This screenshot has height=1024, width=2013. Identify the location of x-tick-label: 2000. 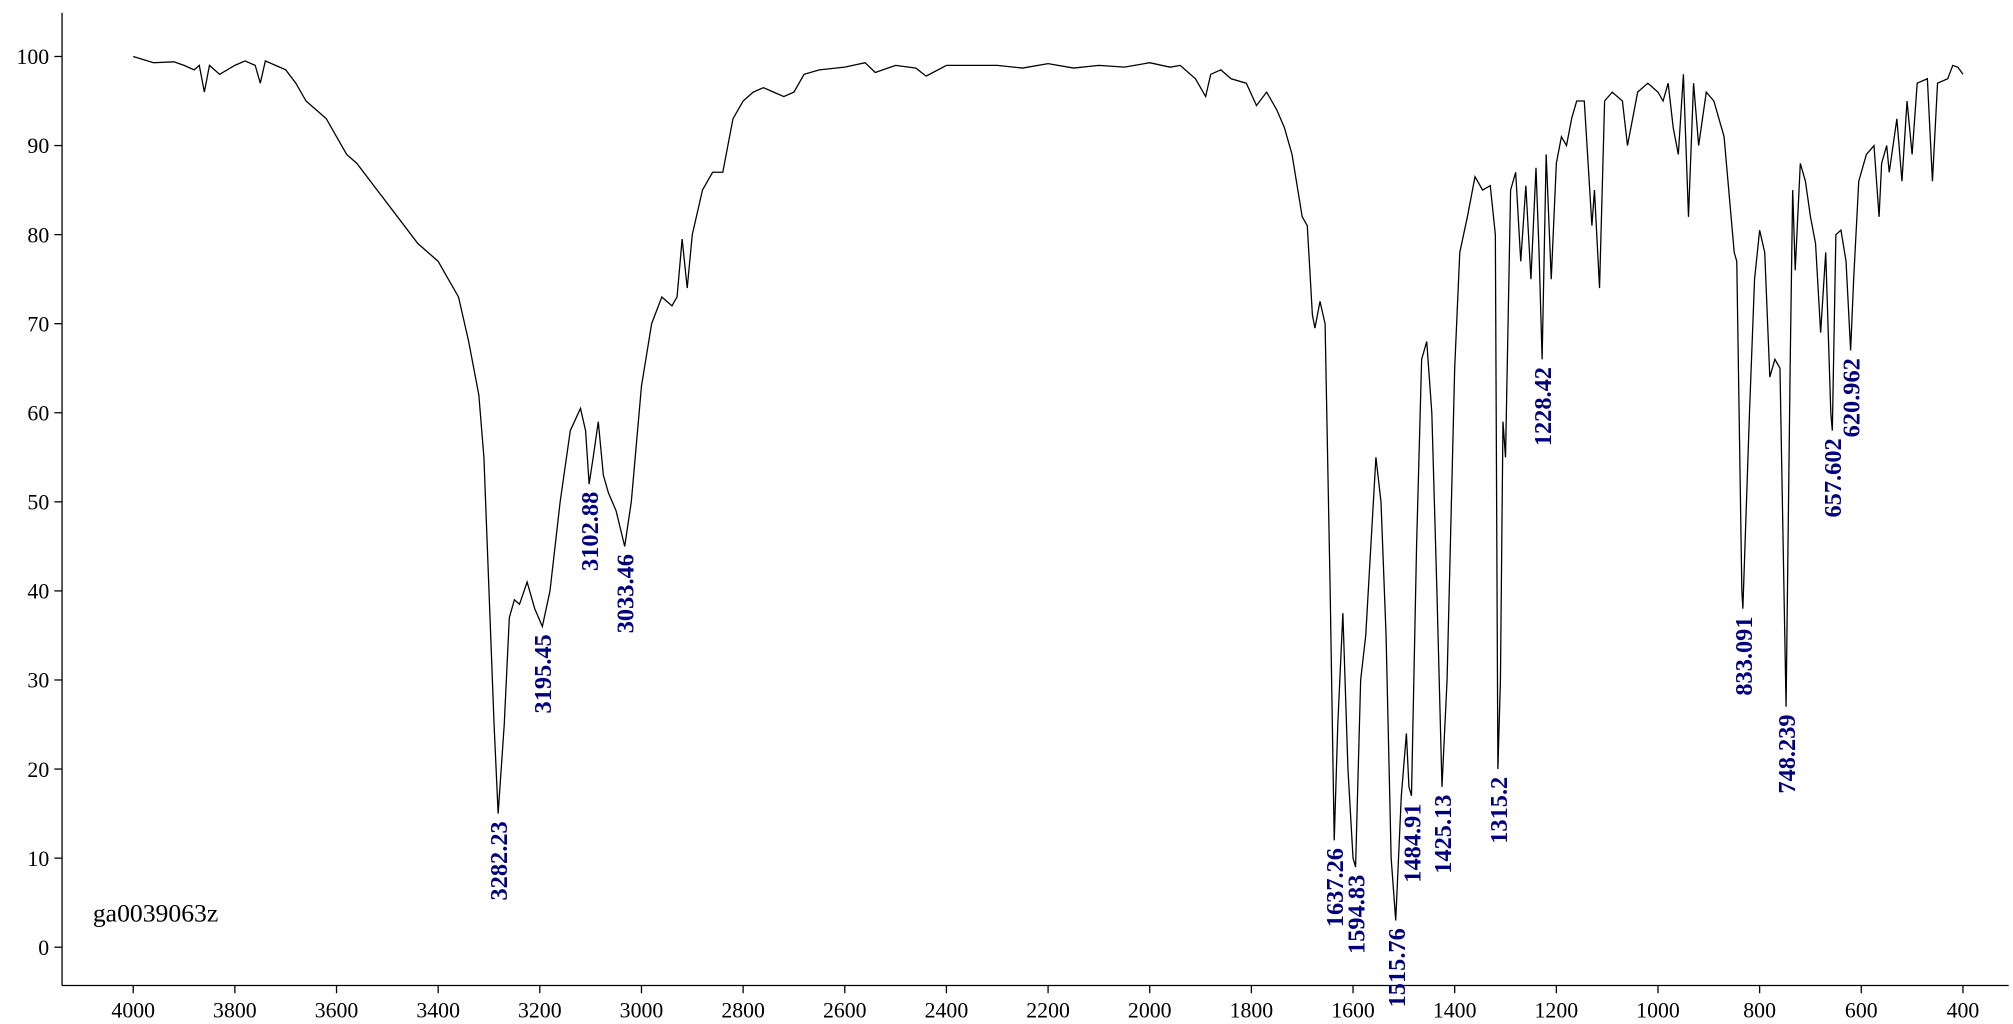
(1150, 1011).